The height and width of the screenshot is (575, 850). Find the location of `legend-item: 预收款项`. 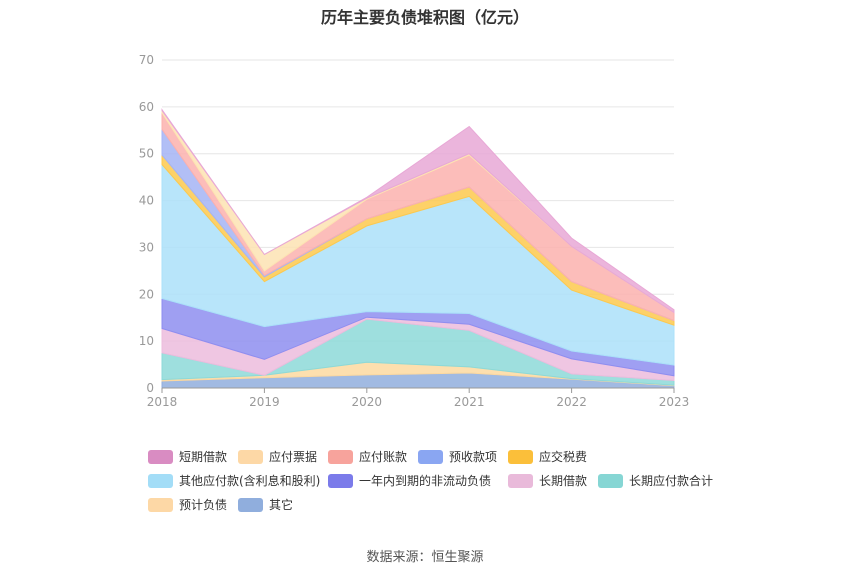

legend-item: 预收款项 is located at coordinates (457, 456).